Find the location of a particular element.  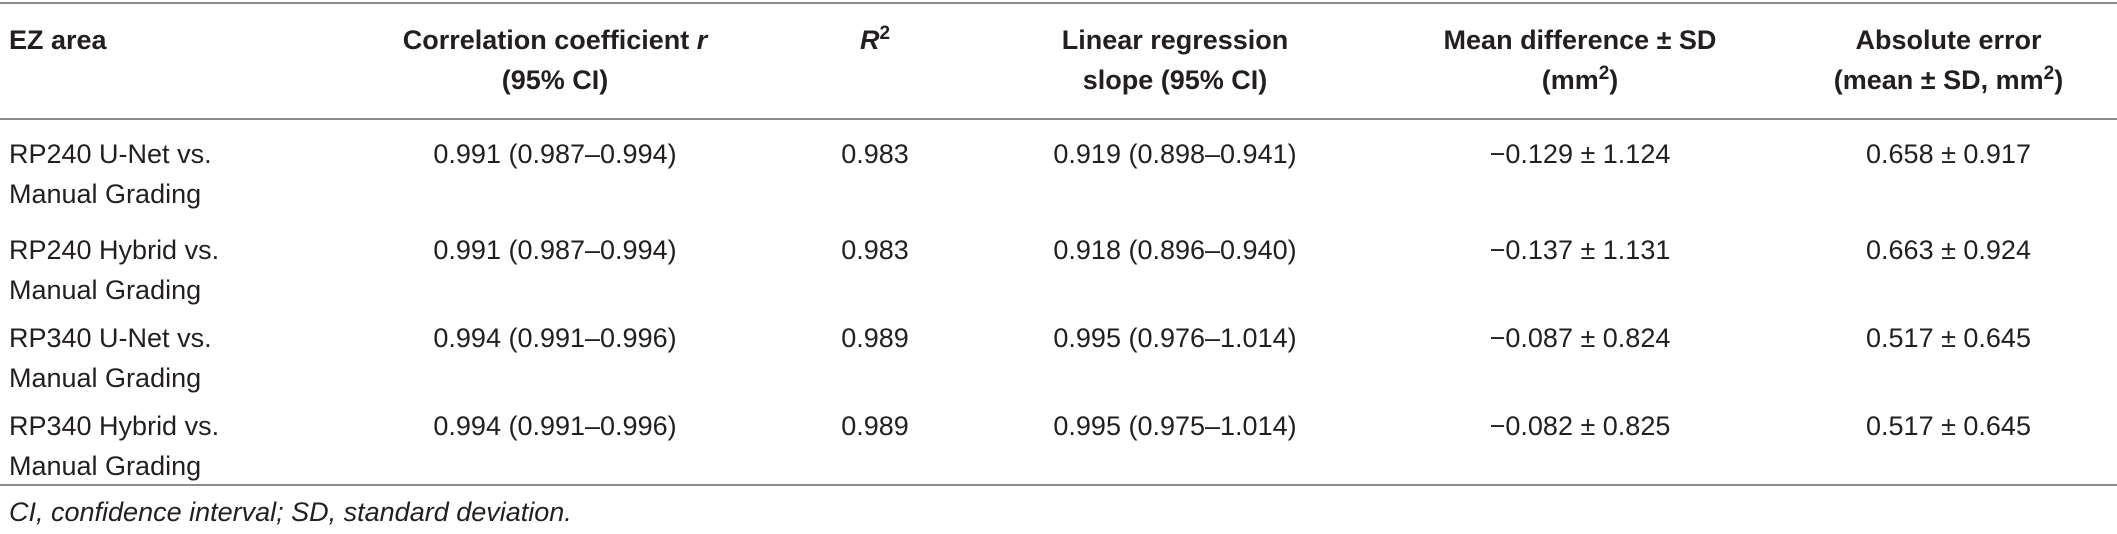

cell-slope: 0.919 (0.898–0.941) is located at coordinates (1175, 154).